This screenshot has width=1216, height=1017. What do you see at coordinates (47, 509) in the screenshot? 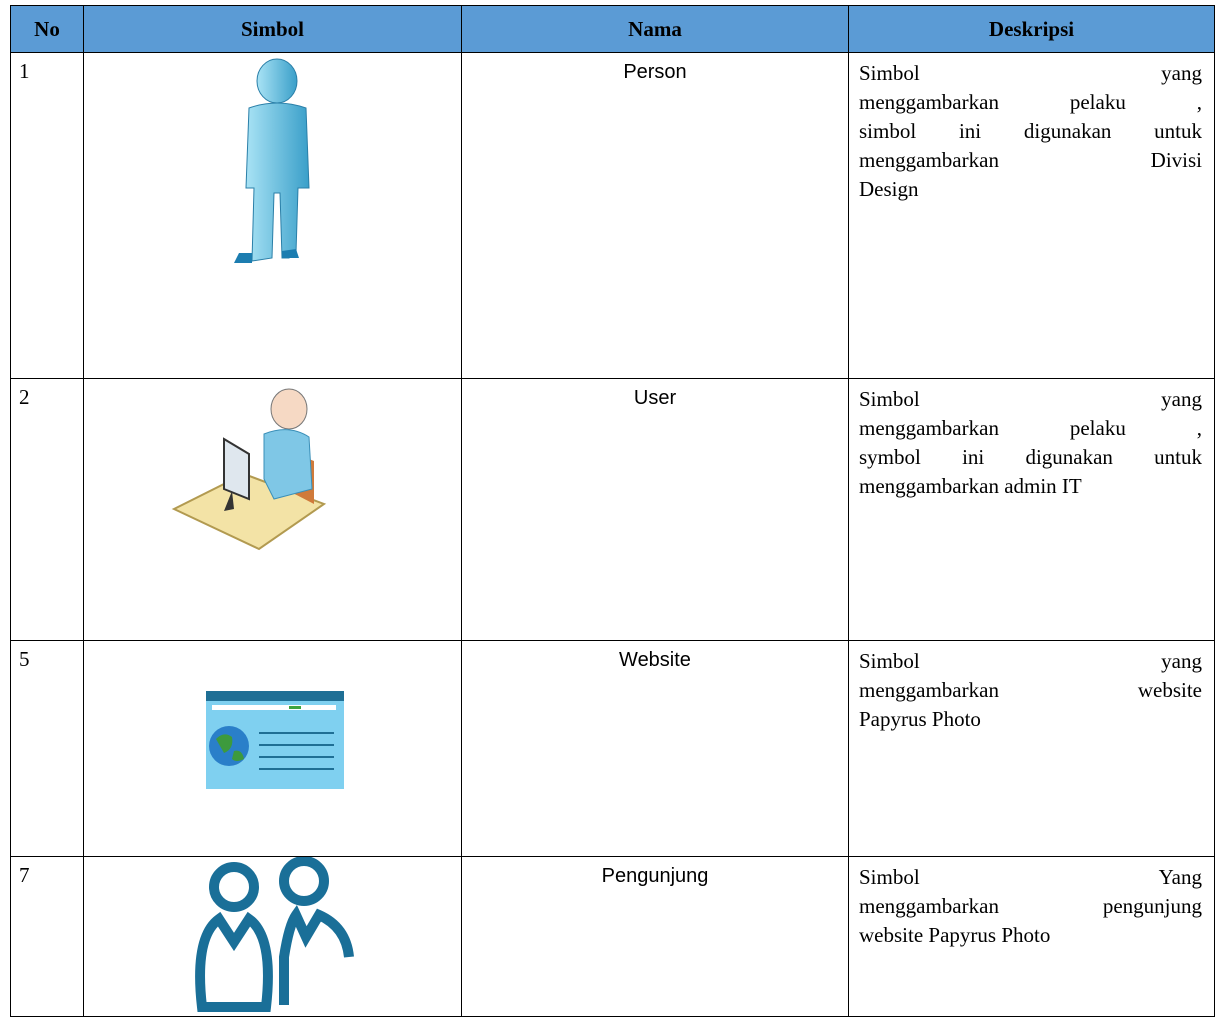
I see `no-cell: 2` at bounding box center [47, 509].